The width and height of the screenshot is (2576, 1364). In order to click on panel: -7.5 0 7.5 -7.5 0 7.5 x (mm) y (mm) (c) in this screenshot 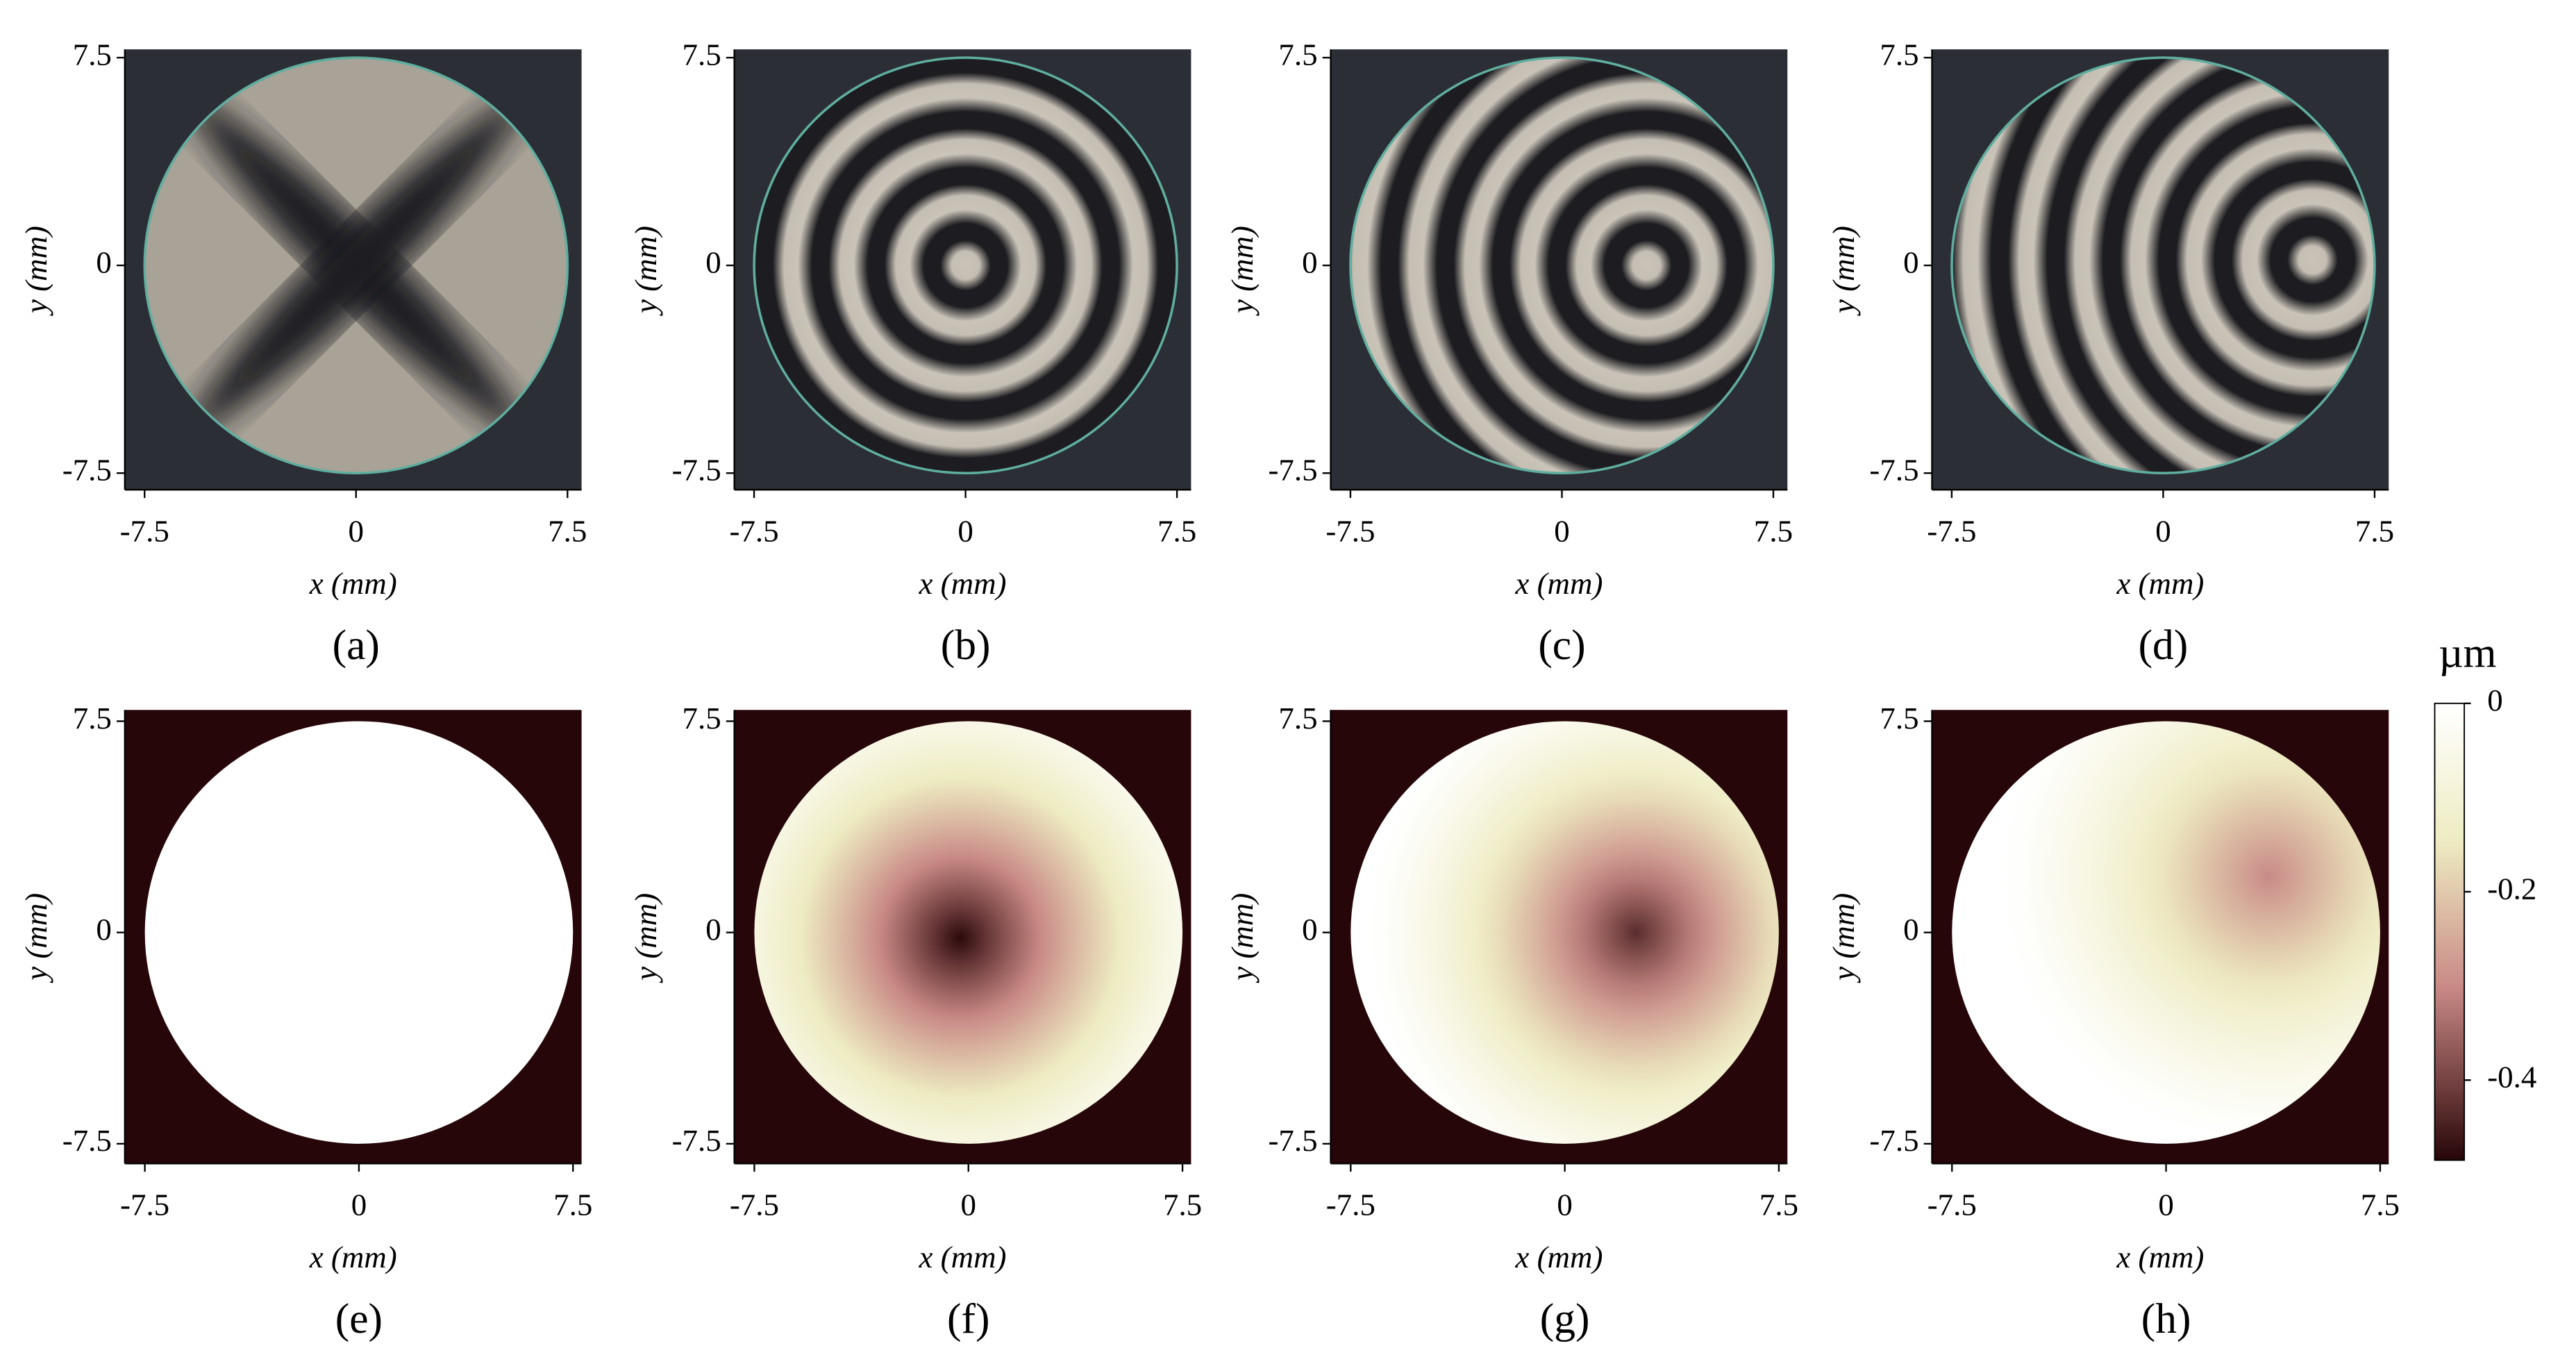, I will do `click(1509, 352)`.